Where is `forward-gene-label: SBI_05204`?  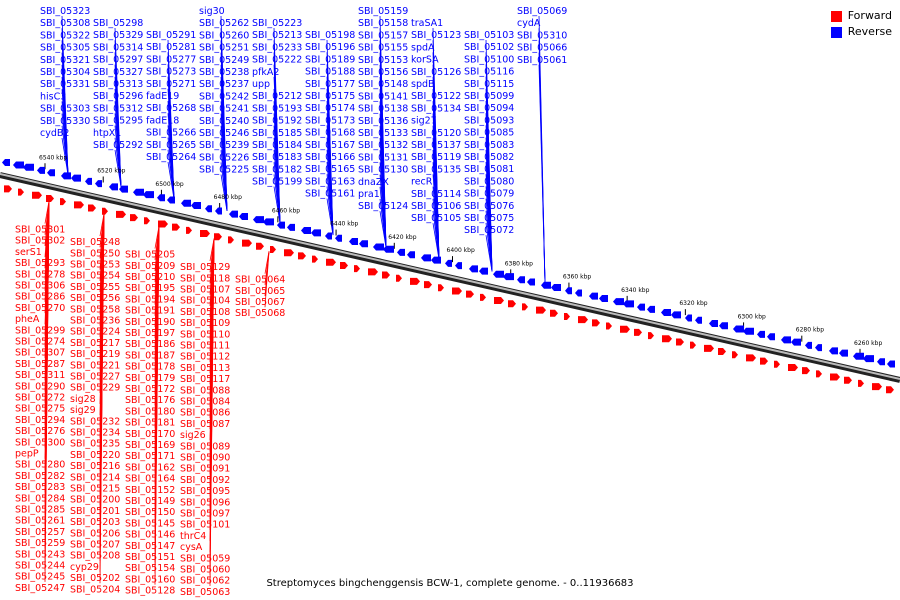
forward-gene-label: SBI_05204 is located at coordinates (95, 589).